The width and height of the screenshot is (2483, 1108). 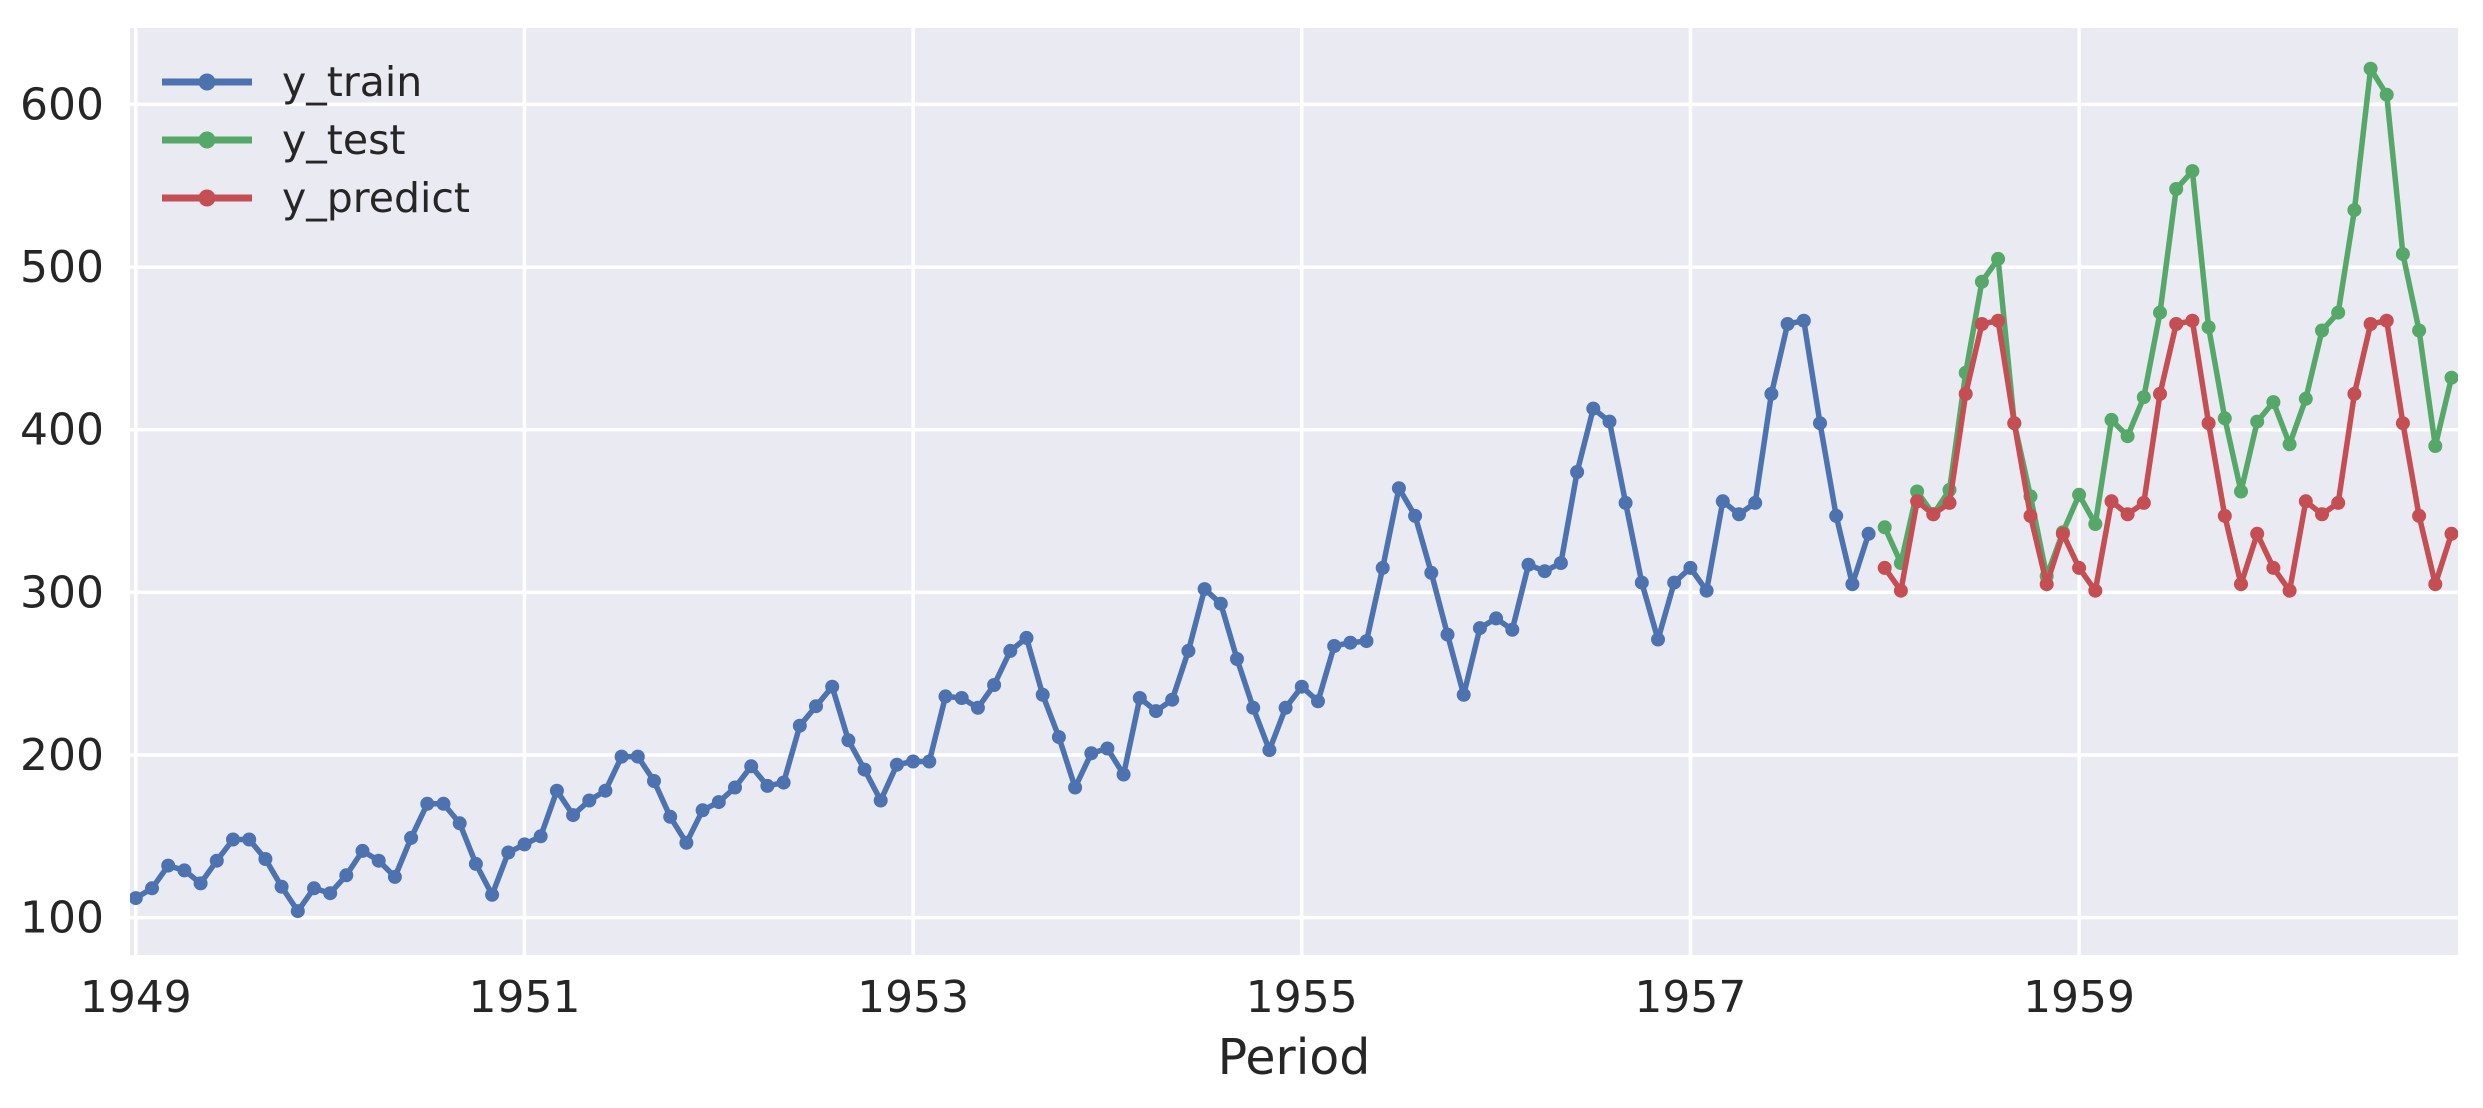 What do you see at coordinates (1690, 997) in the screenshot?
I see `x-tick-label: 1957` at bounding box center [1690, 997].